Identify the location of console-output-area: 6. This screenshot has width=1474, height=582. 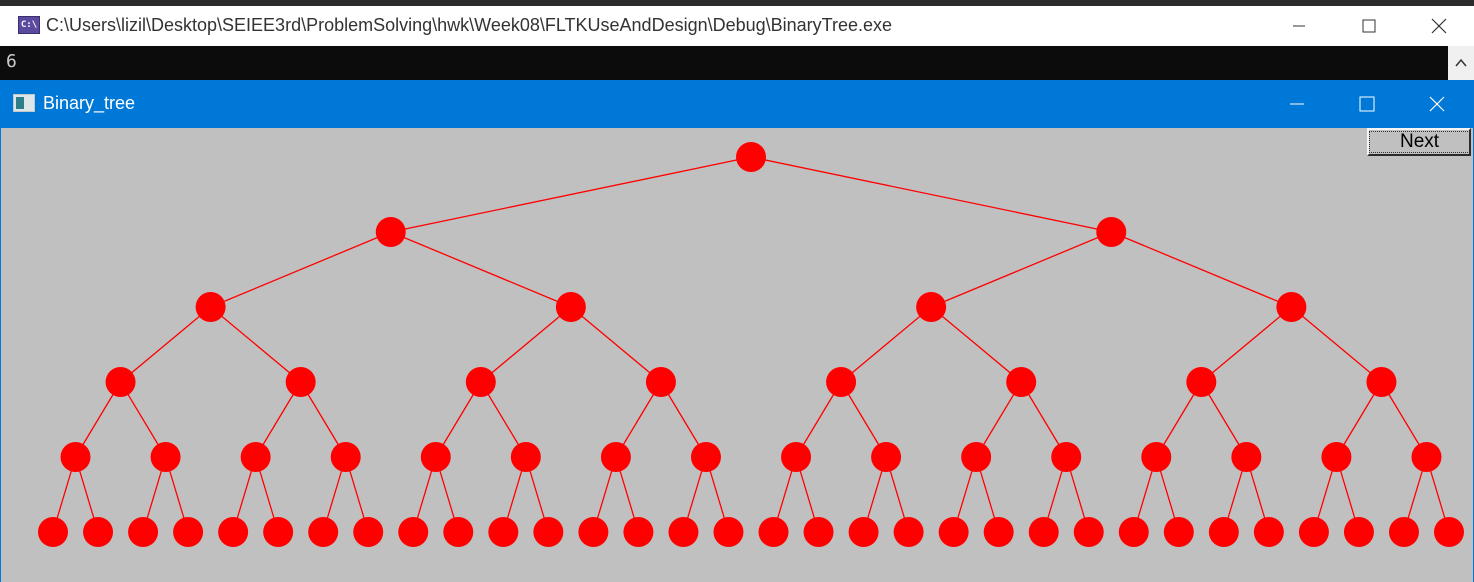
(737, 63).